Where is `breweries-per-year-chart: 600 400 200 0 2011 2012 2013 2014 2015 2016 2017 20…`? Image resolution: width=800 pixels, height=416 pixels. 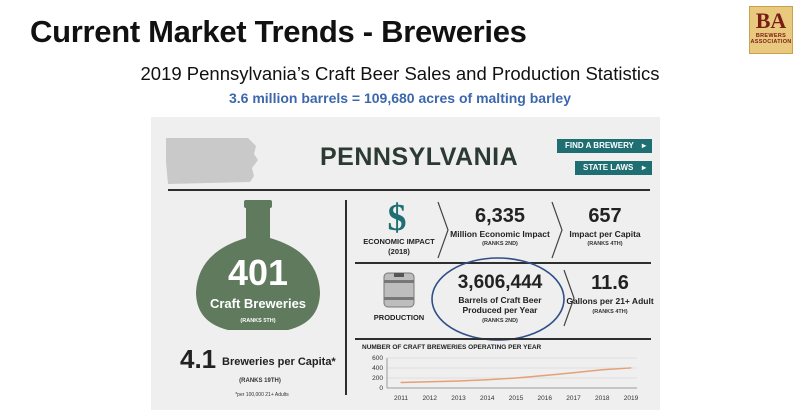
breweries-per-year-chart: 600 400 200 0 2011 2012 2013 2014 2015 2016 2017 20… is located at coordinates (505, 378).